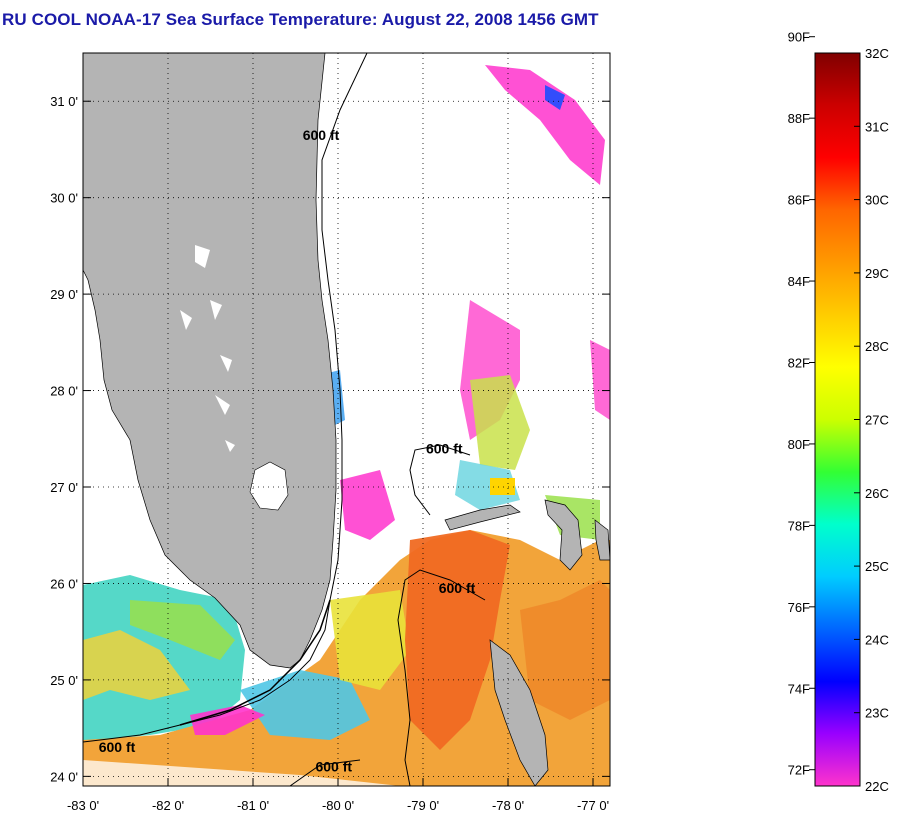 The image size is (897, 817). What do you see at coordinates (799, 281) in the screenshot?
I see `colorbar-f-label: 84F` at bounding box center [799, 281].